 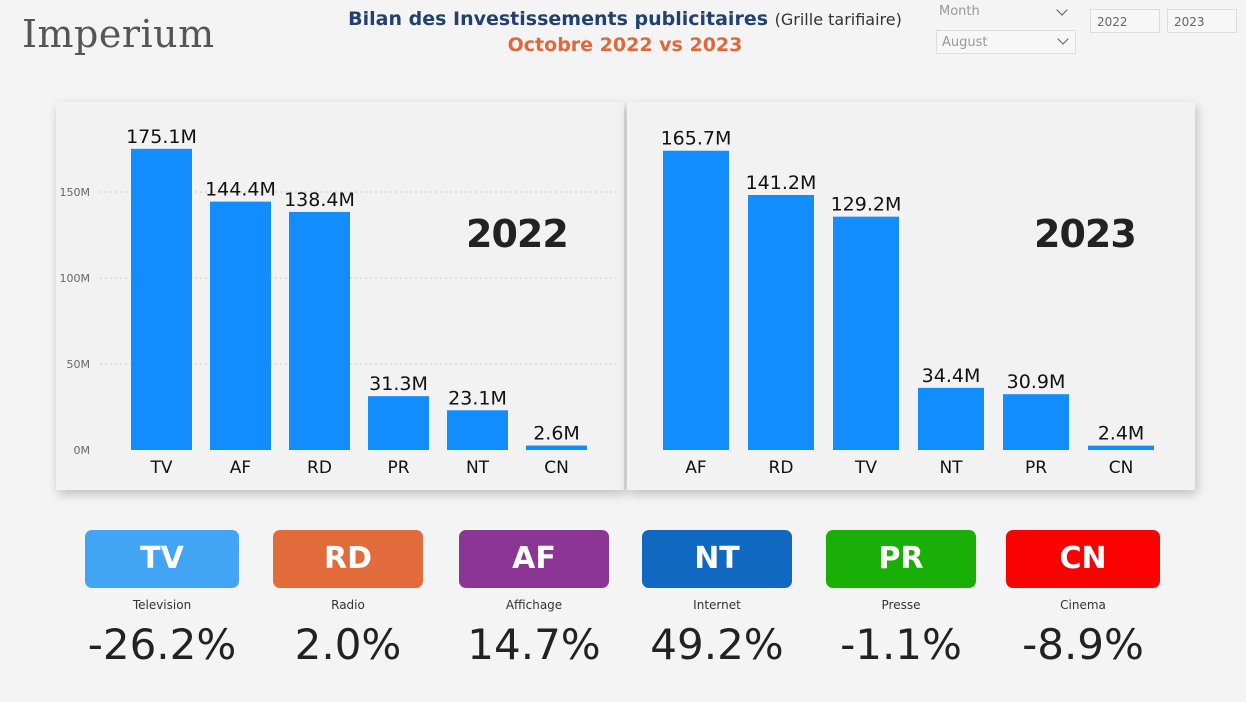 I want to click on data-label: 175.1M, so click(x=161, y=137).